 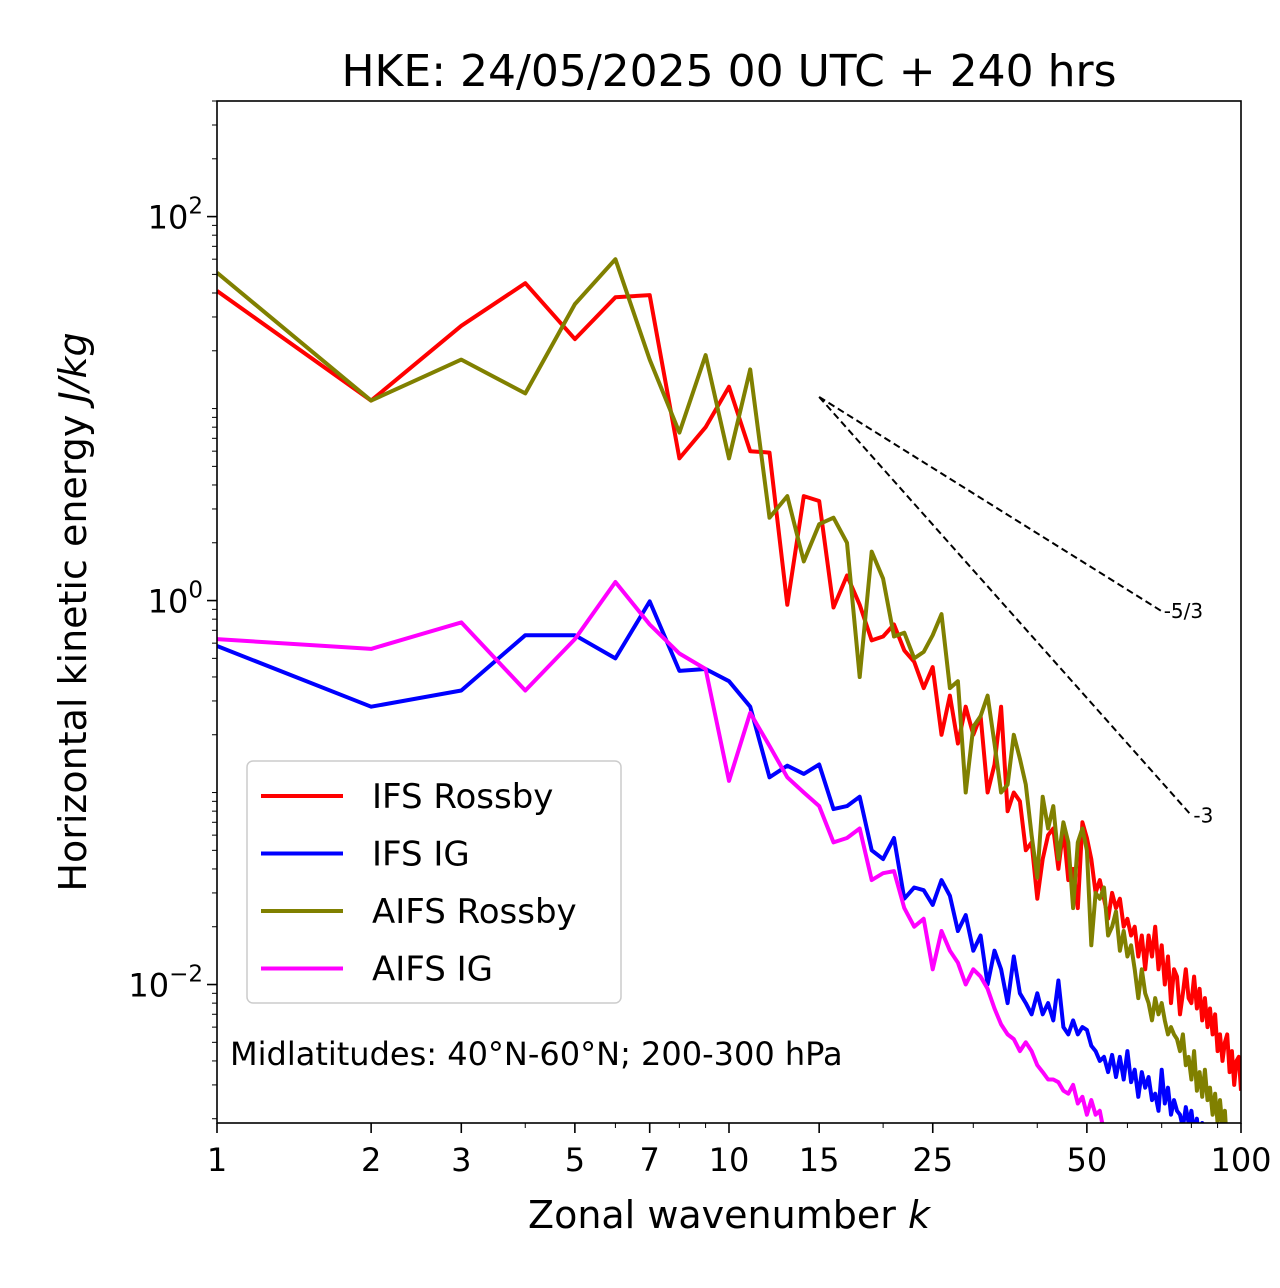 I want to click on x-tick-label: 100, so click(x=1240, y=1160).